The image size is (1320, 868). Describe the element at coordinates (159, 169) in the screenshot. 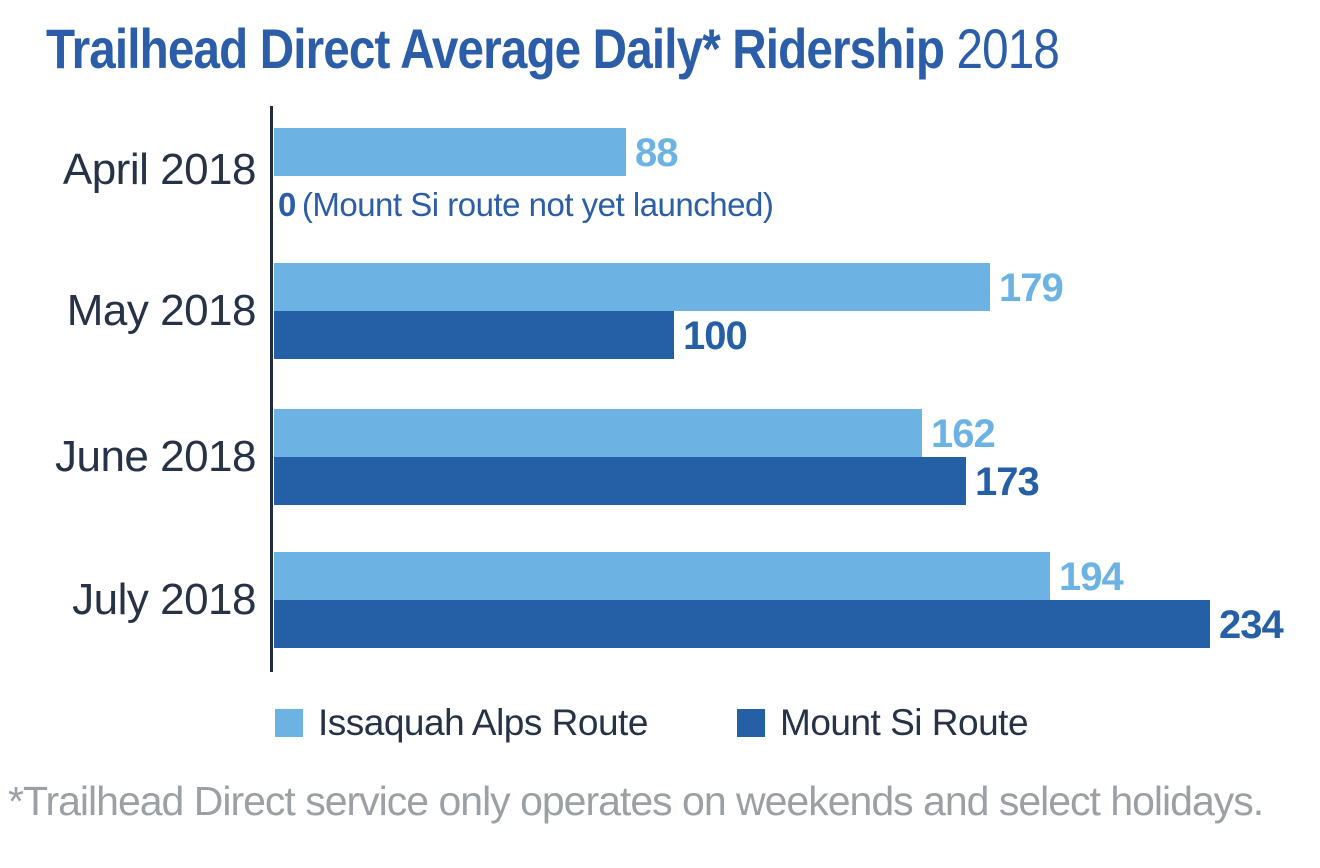

I see `category-label-april: April 2018` at that location.